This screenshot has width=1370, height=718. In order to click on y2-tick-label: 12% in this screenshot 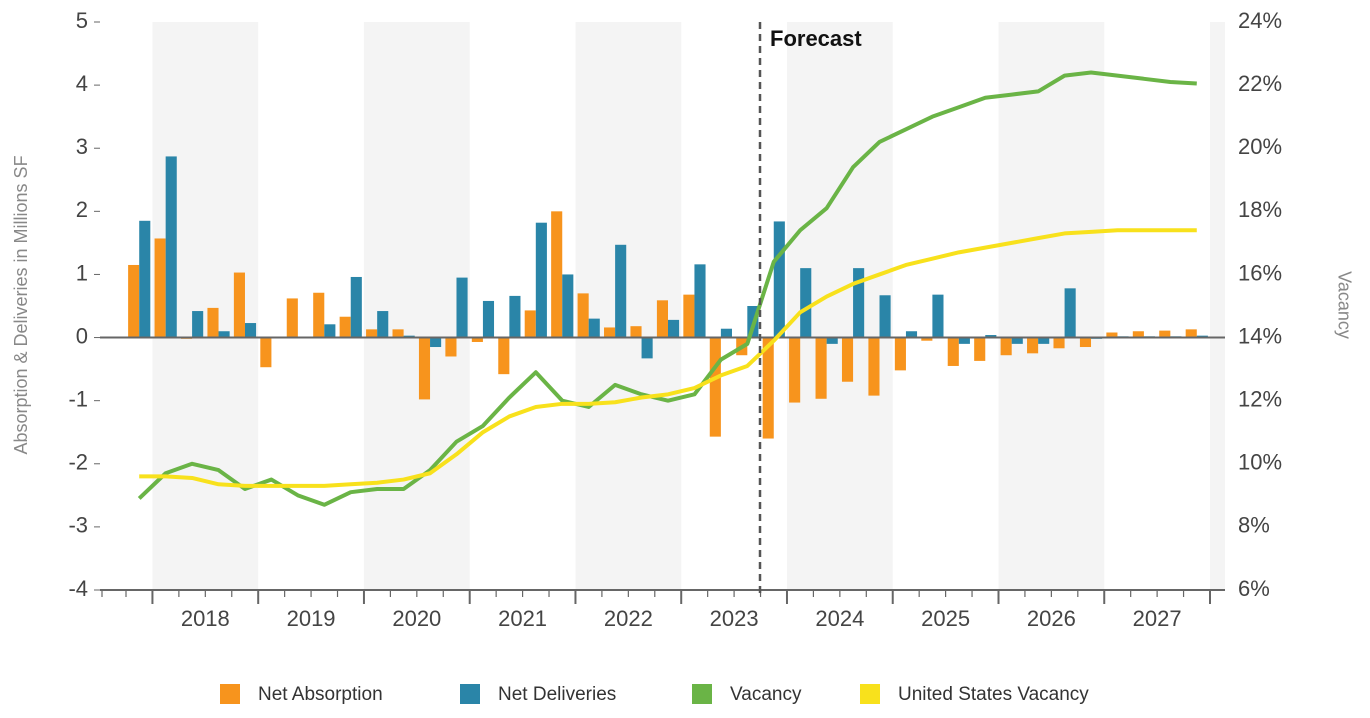, I will do `click(1260, 398)`.